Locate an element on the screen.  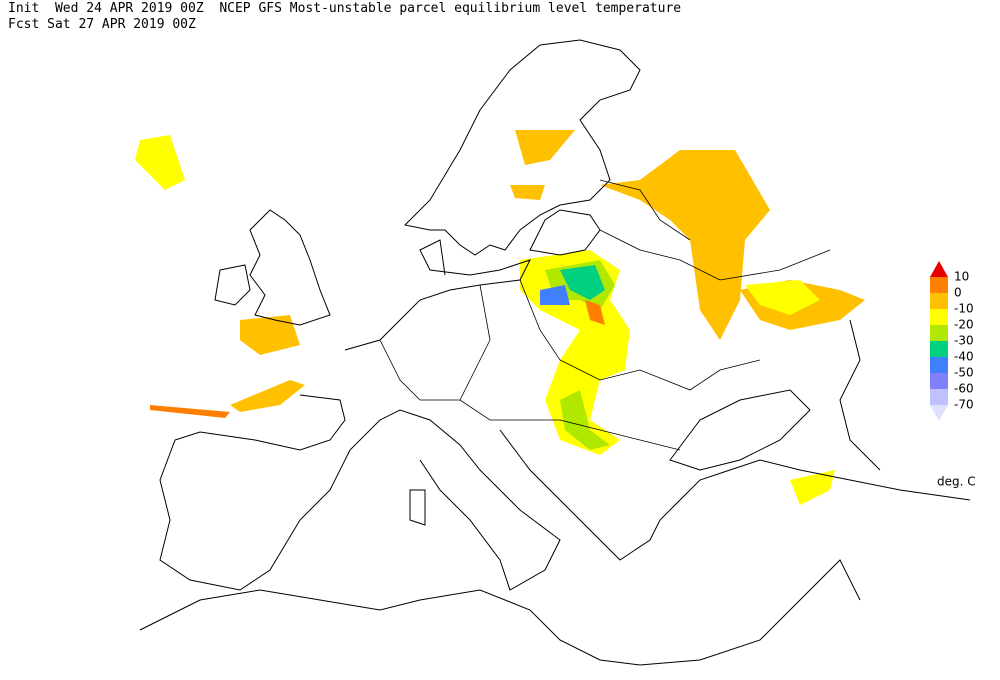
legend-label: -70 is located at coordinates (964, 405).